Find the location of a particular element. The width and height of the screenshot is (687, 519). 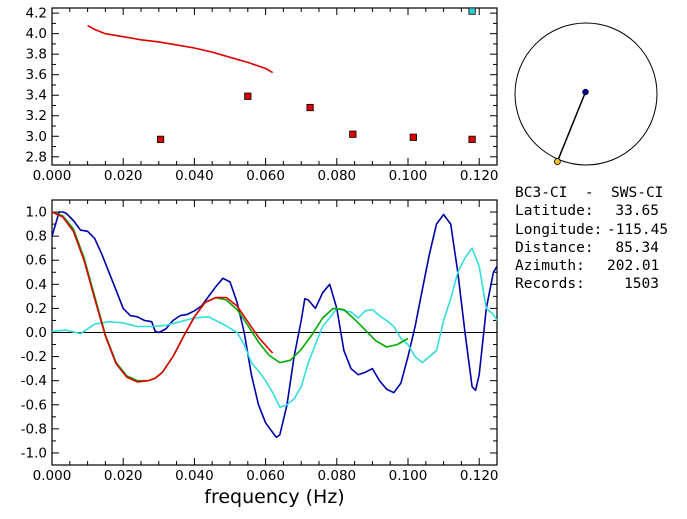

station-pair: BC3-CI - SWS-CI is located at coordinates (589, 193).